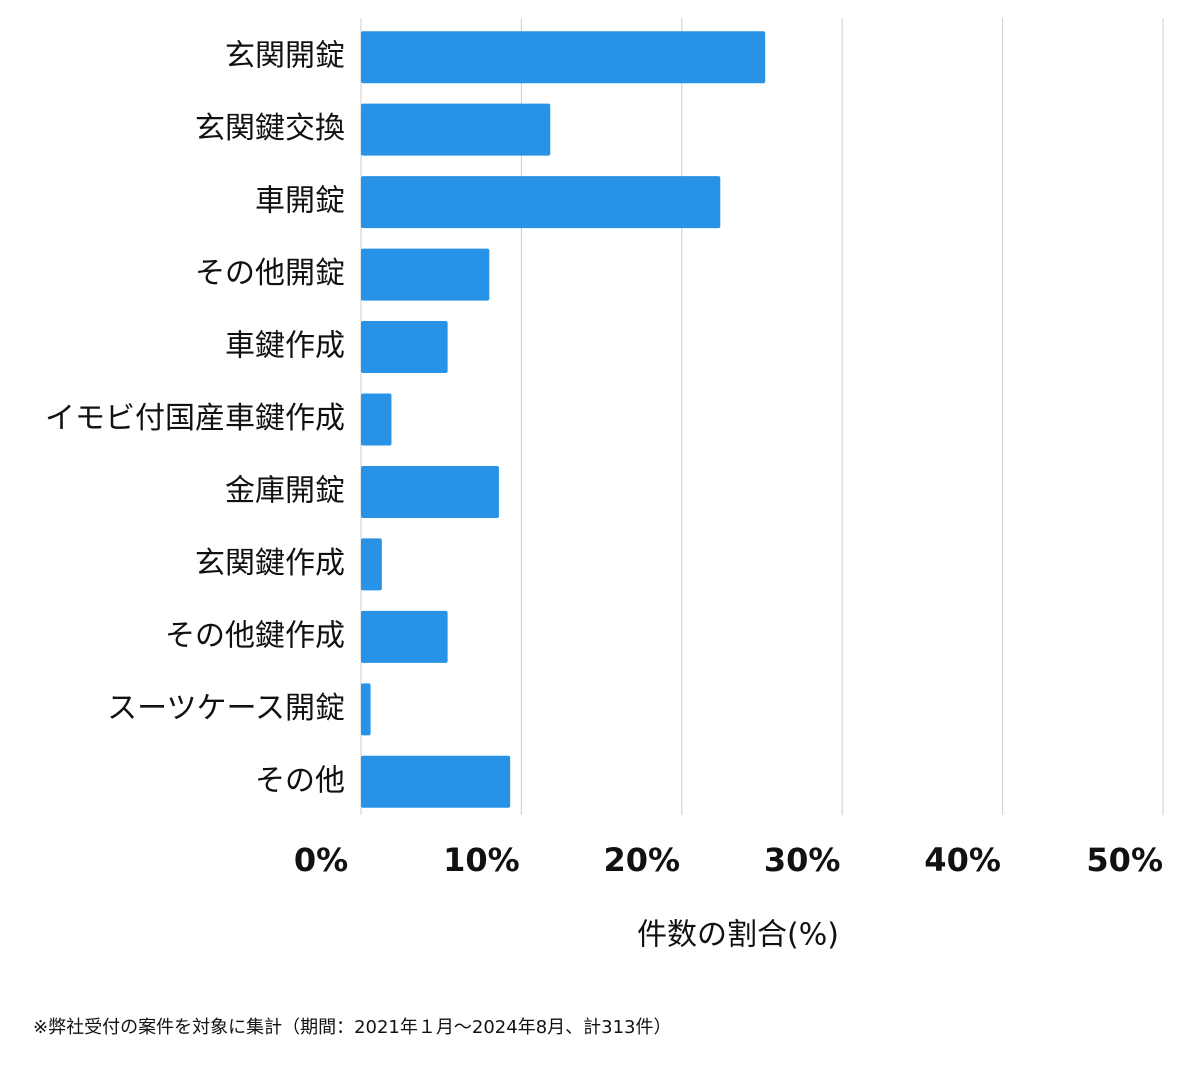  I want to click on y-tick-label: 車開錠, so click(300, 201).